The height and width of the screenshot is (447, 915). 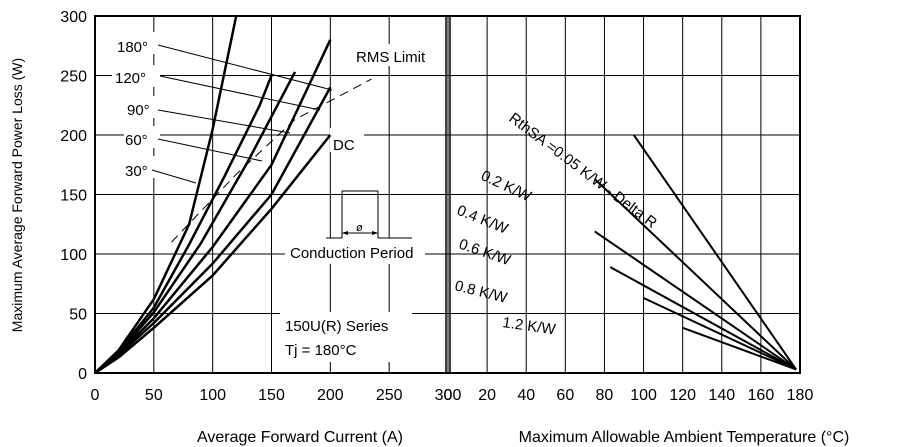 What do you see at coordinates (82, 374) in the screenshot?
I see `y-tick-label: 0` at bounding box center [82, 374].